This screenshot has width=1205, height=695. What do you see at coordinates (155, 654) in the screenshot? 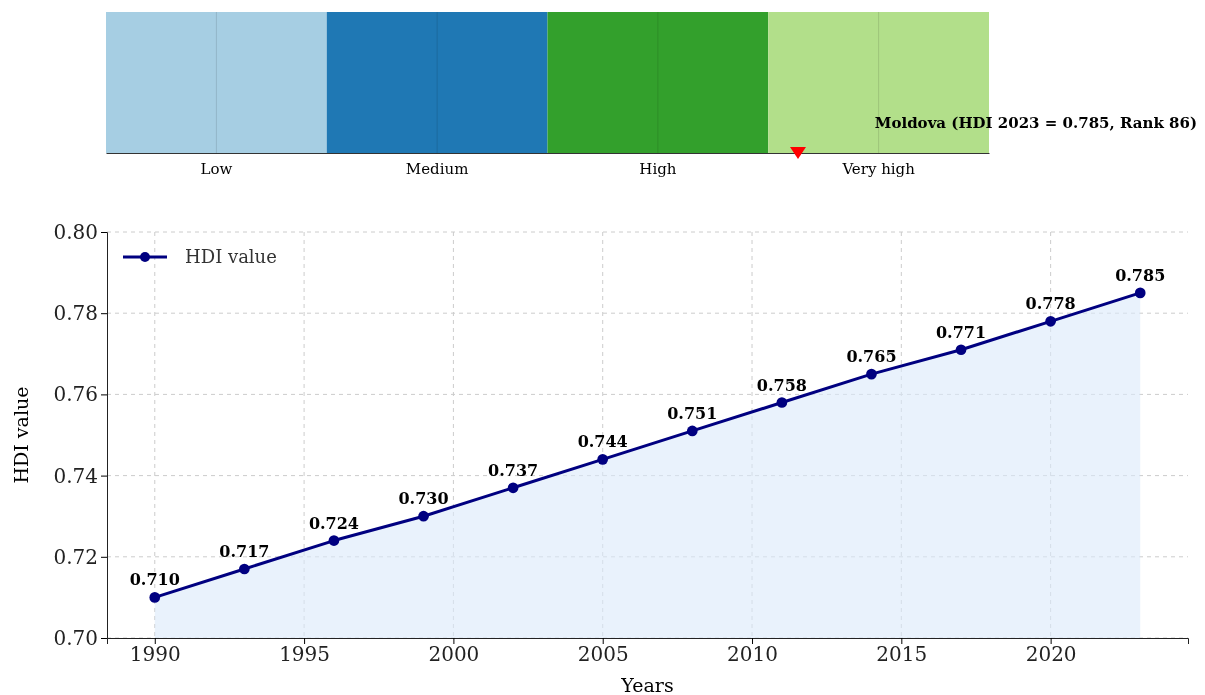
I see `x-tick-label: 1990` at bounding box center [155, 654].